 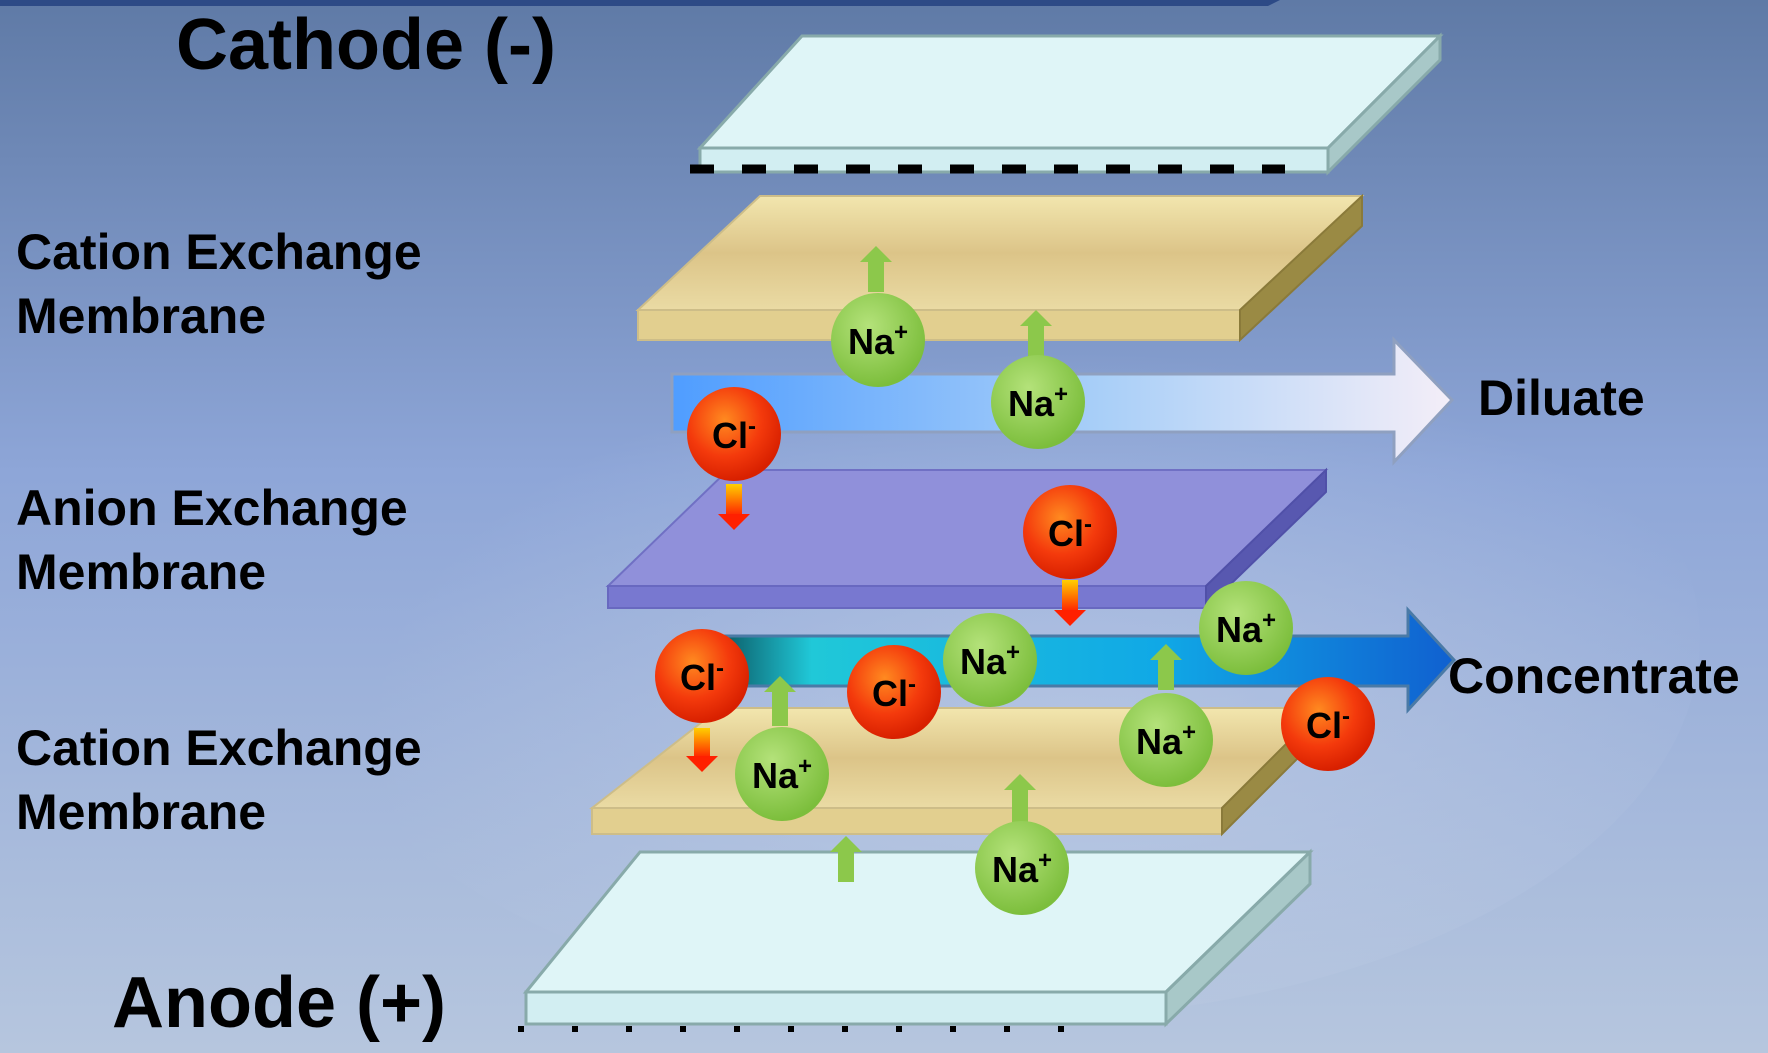 I want to click on top-bar, so click(x=640, y=3).